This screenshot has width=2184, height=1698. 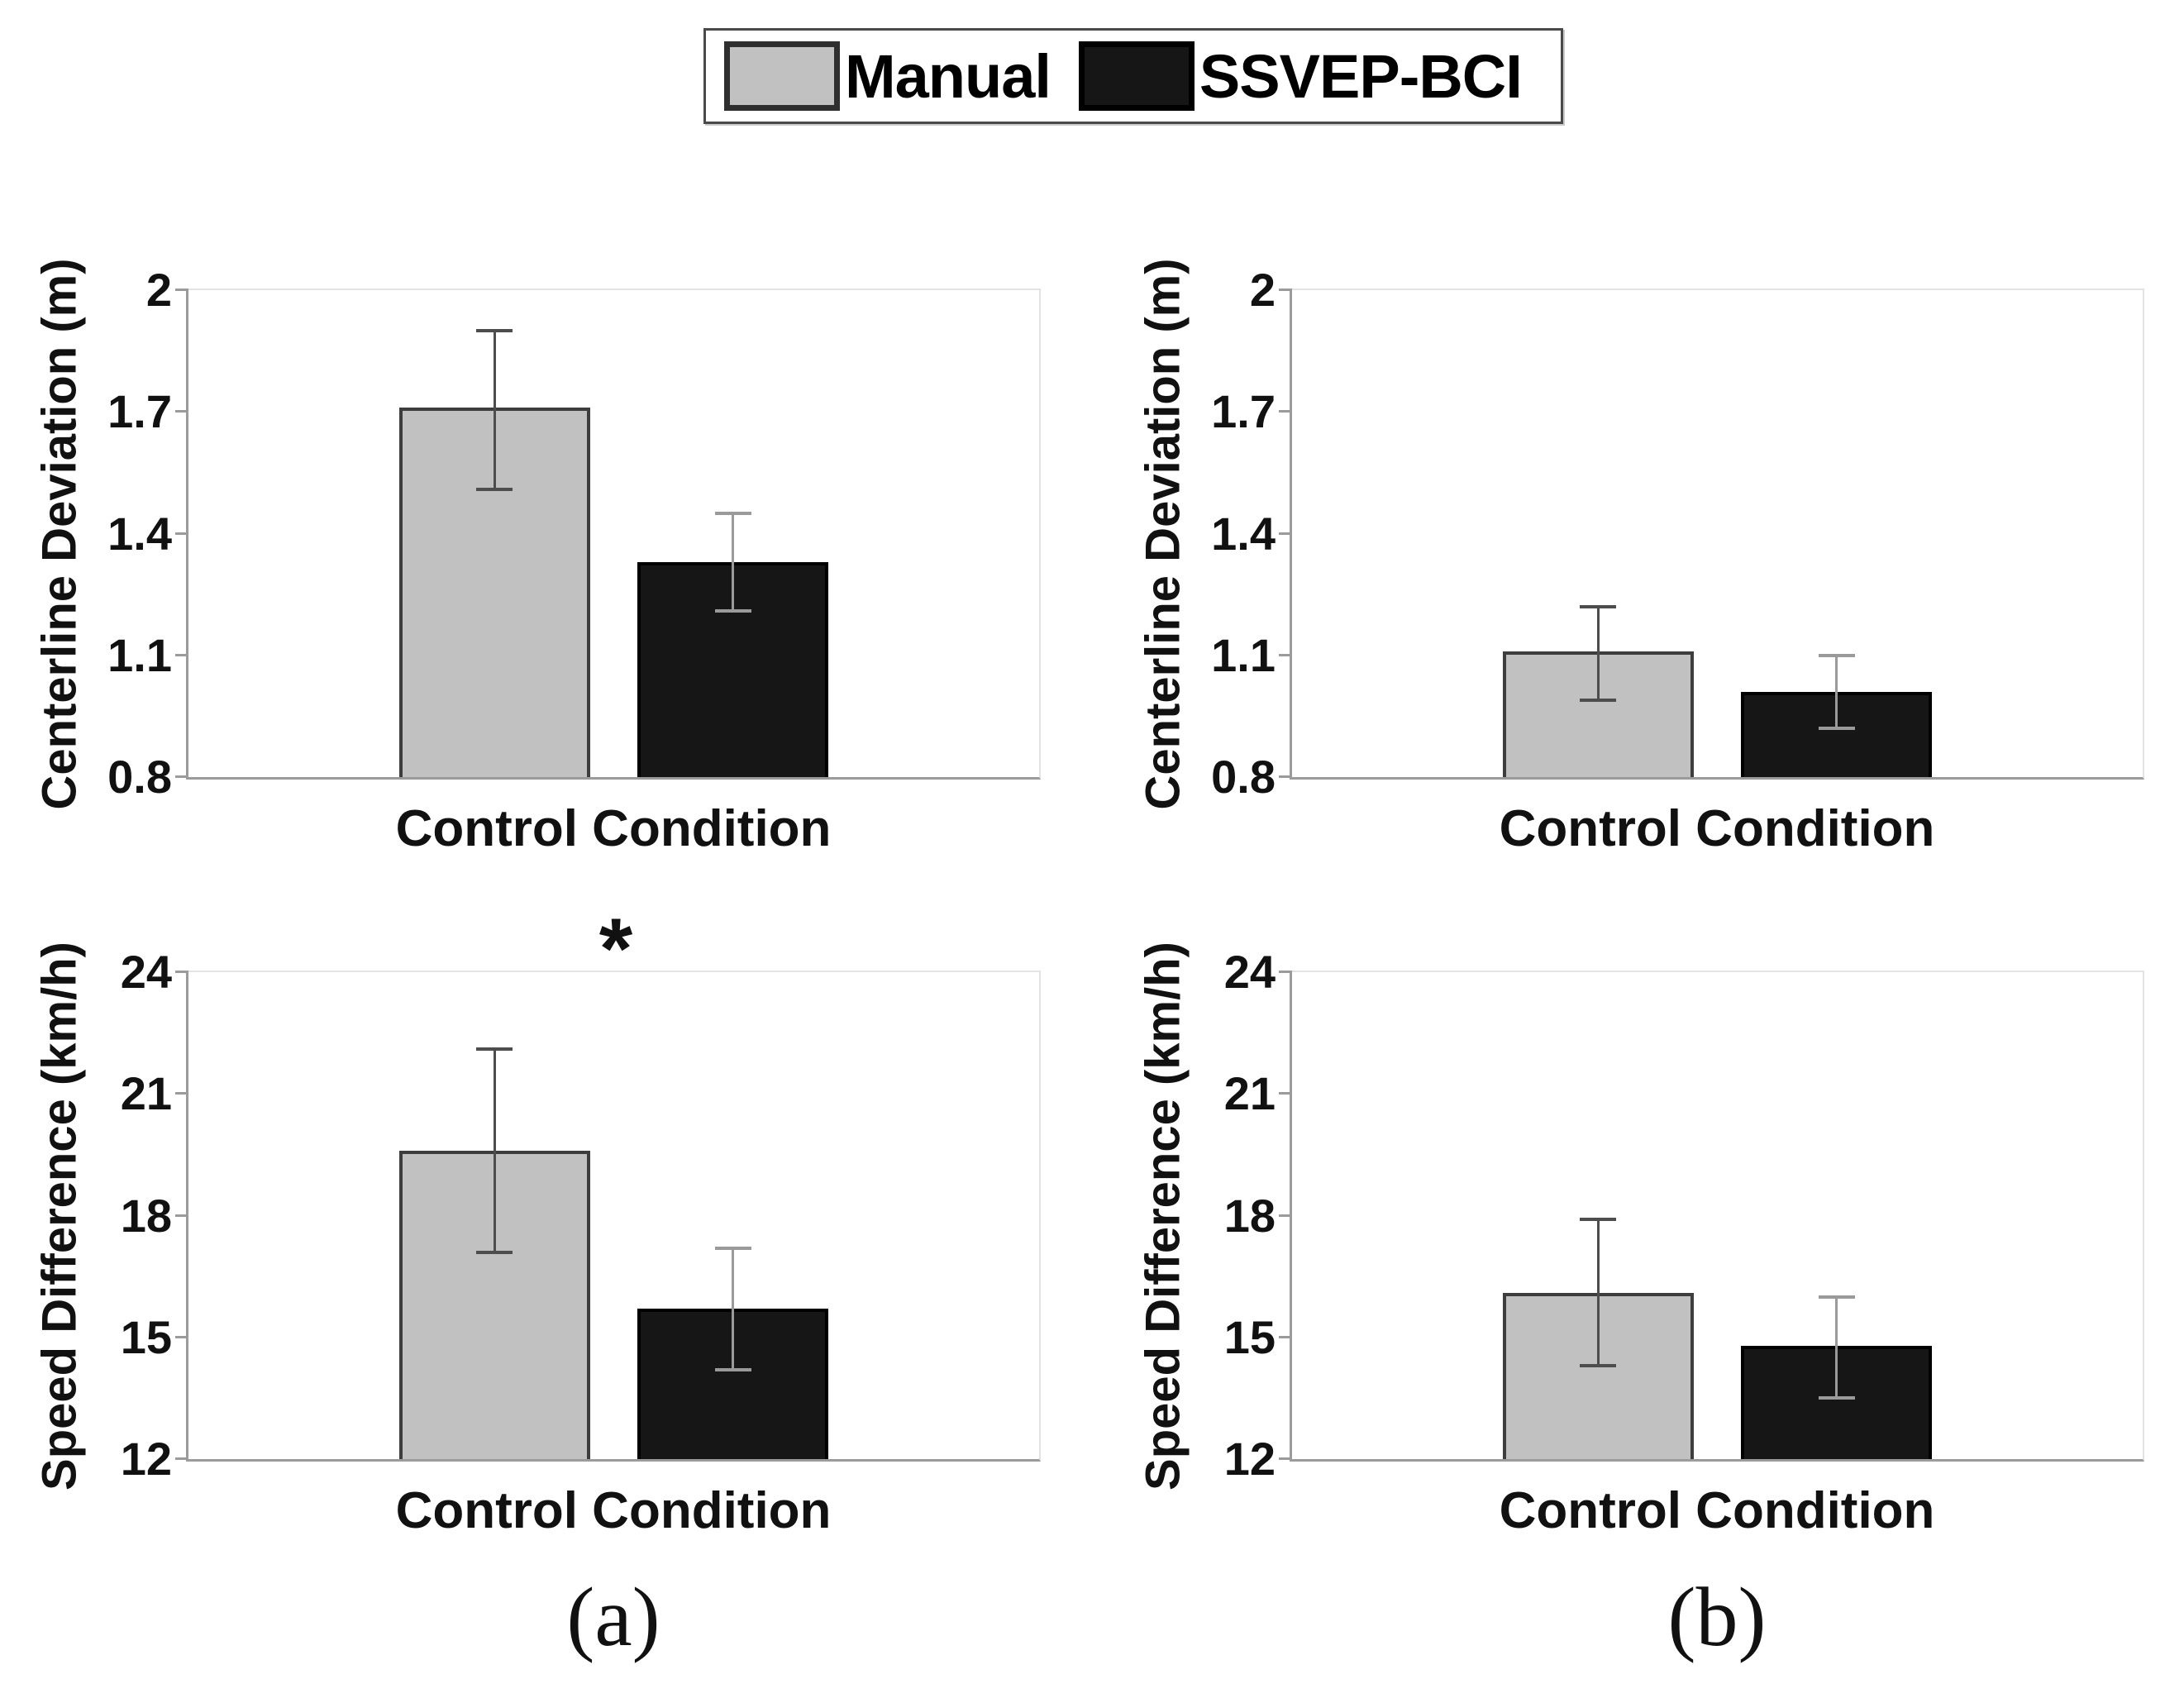 What do you see at coordinates (615, 949) in the screenshot?
I see `significance-asterisk: *` at bounding box center [615, 949].